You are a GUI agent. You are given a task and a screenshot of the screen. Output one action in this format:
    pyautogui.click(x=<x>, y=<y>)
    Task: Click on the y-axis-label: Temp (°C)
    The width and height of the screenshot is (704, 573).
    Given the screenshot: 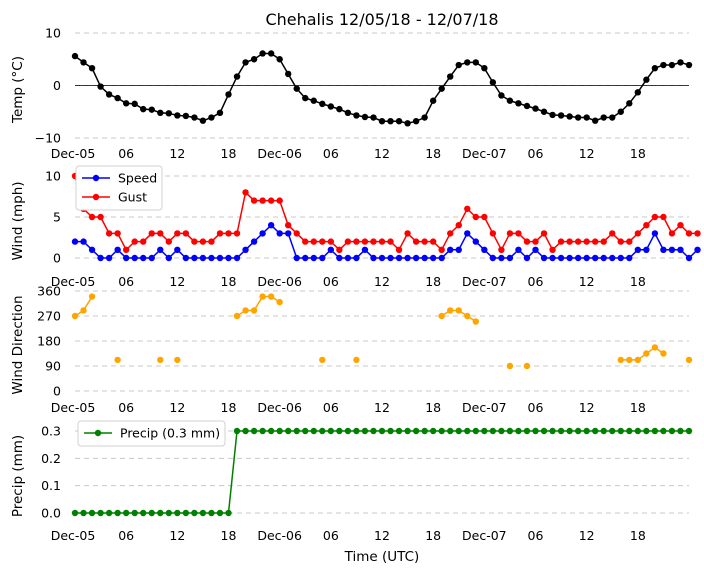 What is the action you would take?
    pyautogui.click(x=18, y=90)
    